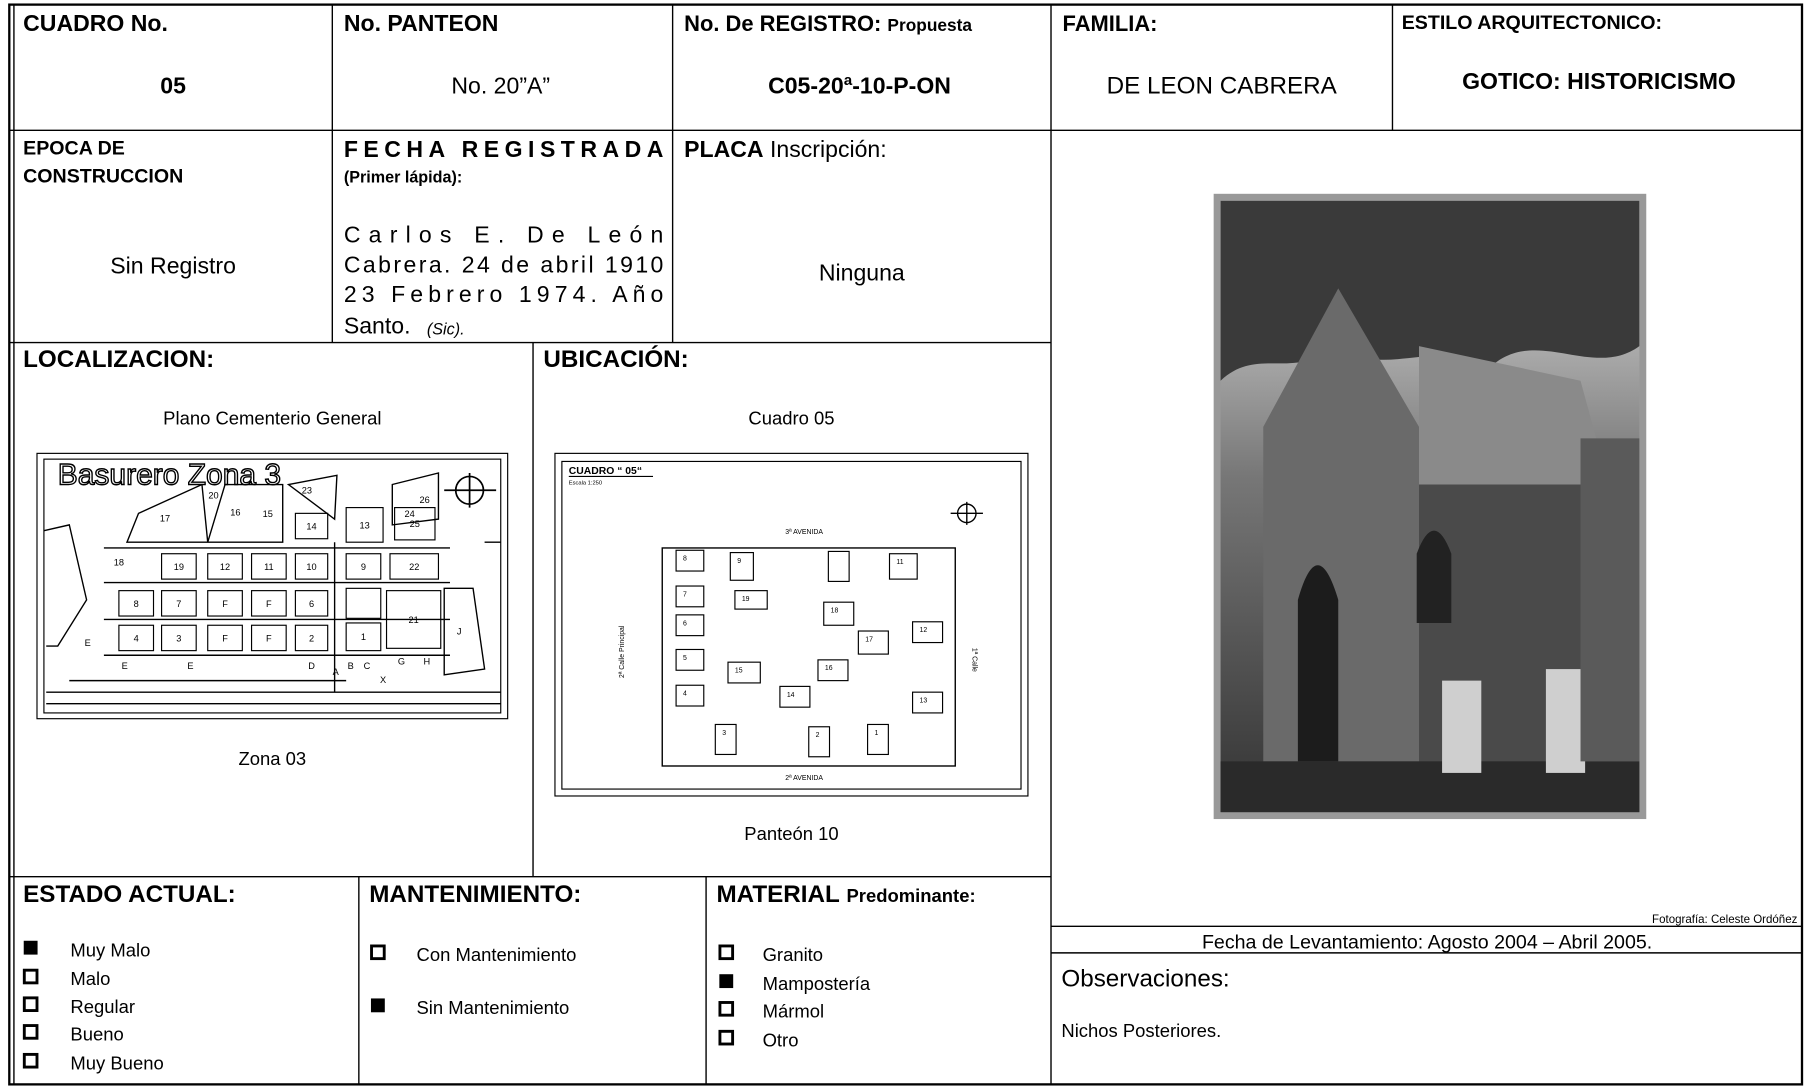 The image size is (1809, 1089). I want to click on street-label: 2ª Calle Principal, so click(622, 651).